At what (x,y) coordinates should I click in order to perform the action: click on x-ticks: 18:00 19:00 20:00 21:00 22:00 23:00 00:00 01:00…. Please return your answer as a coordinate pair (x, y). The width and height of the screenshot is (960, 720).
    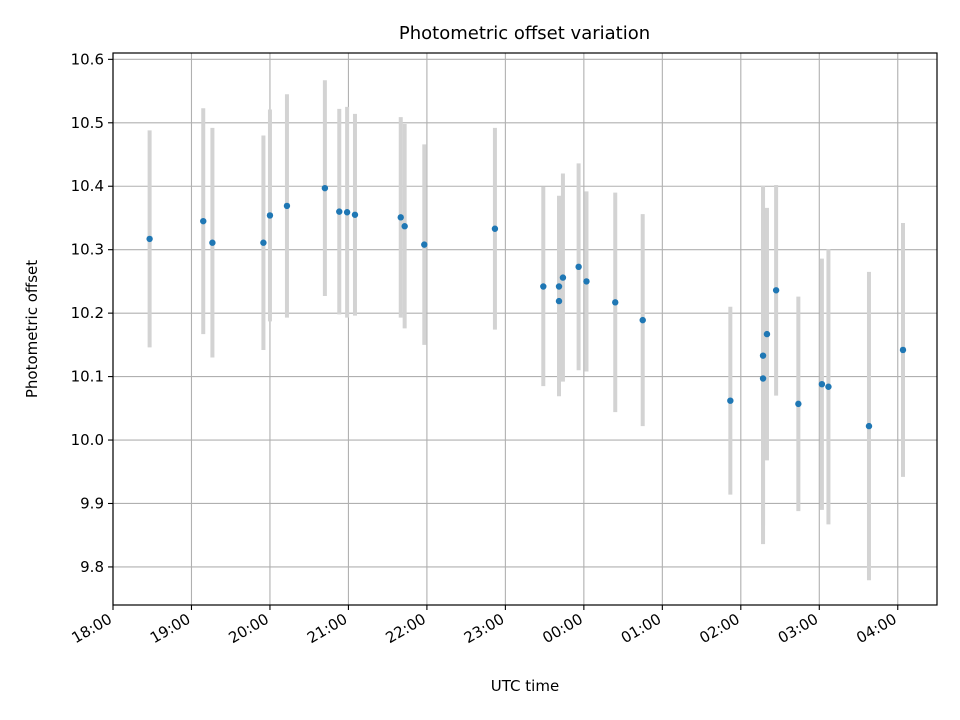
    Looking at the image, I should click on (484, 626).